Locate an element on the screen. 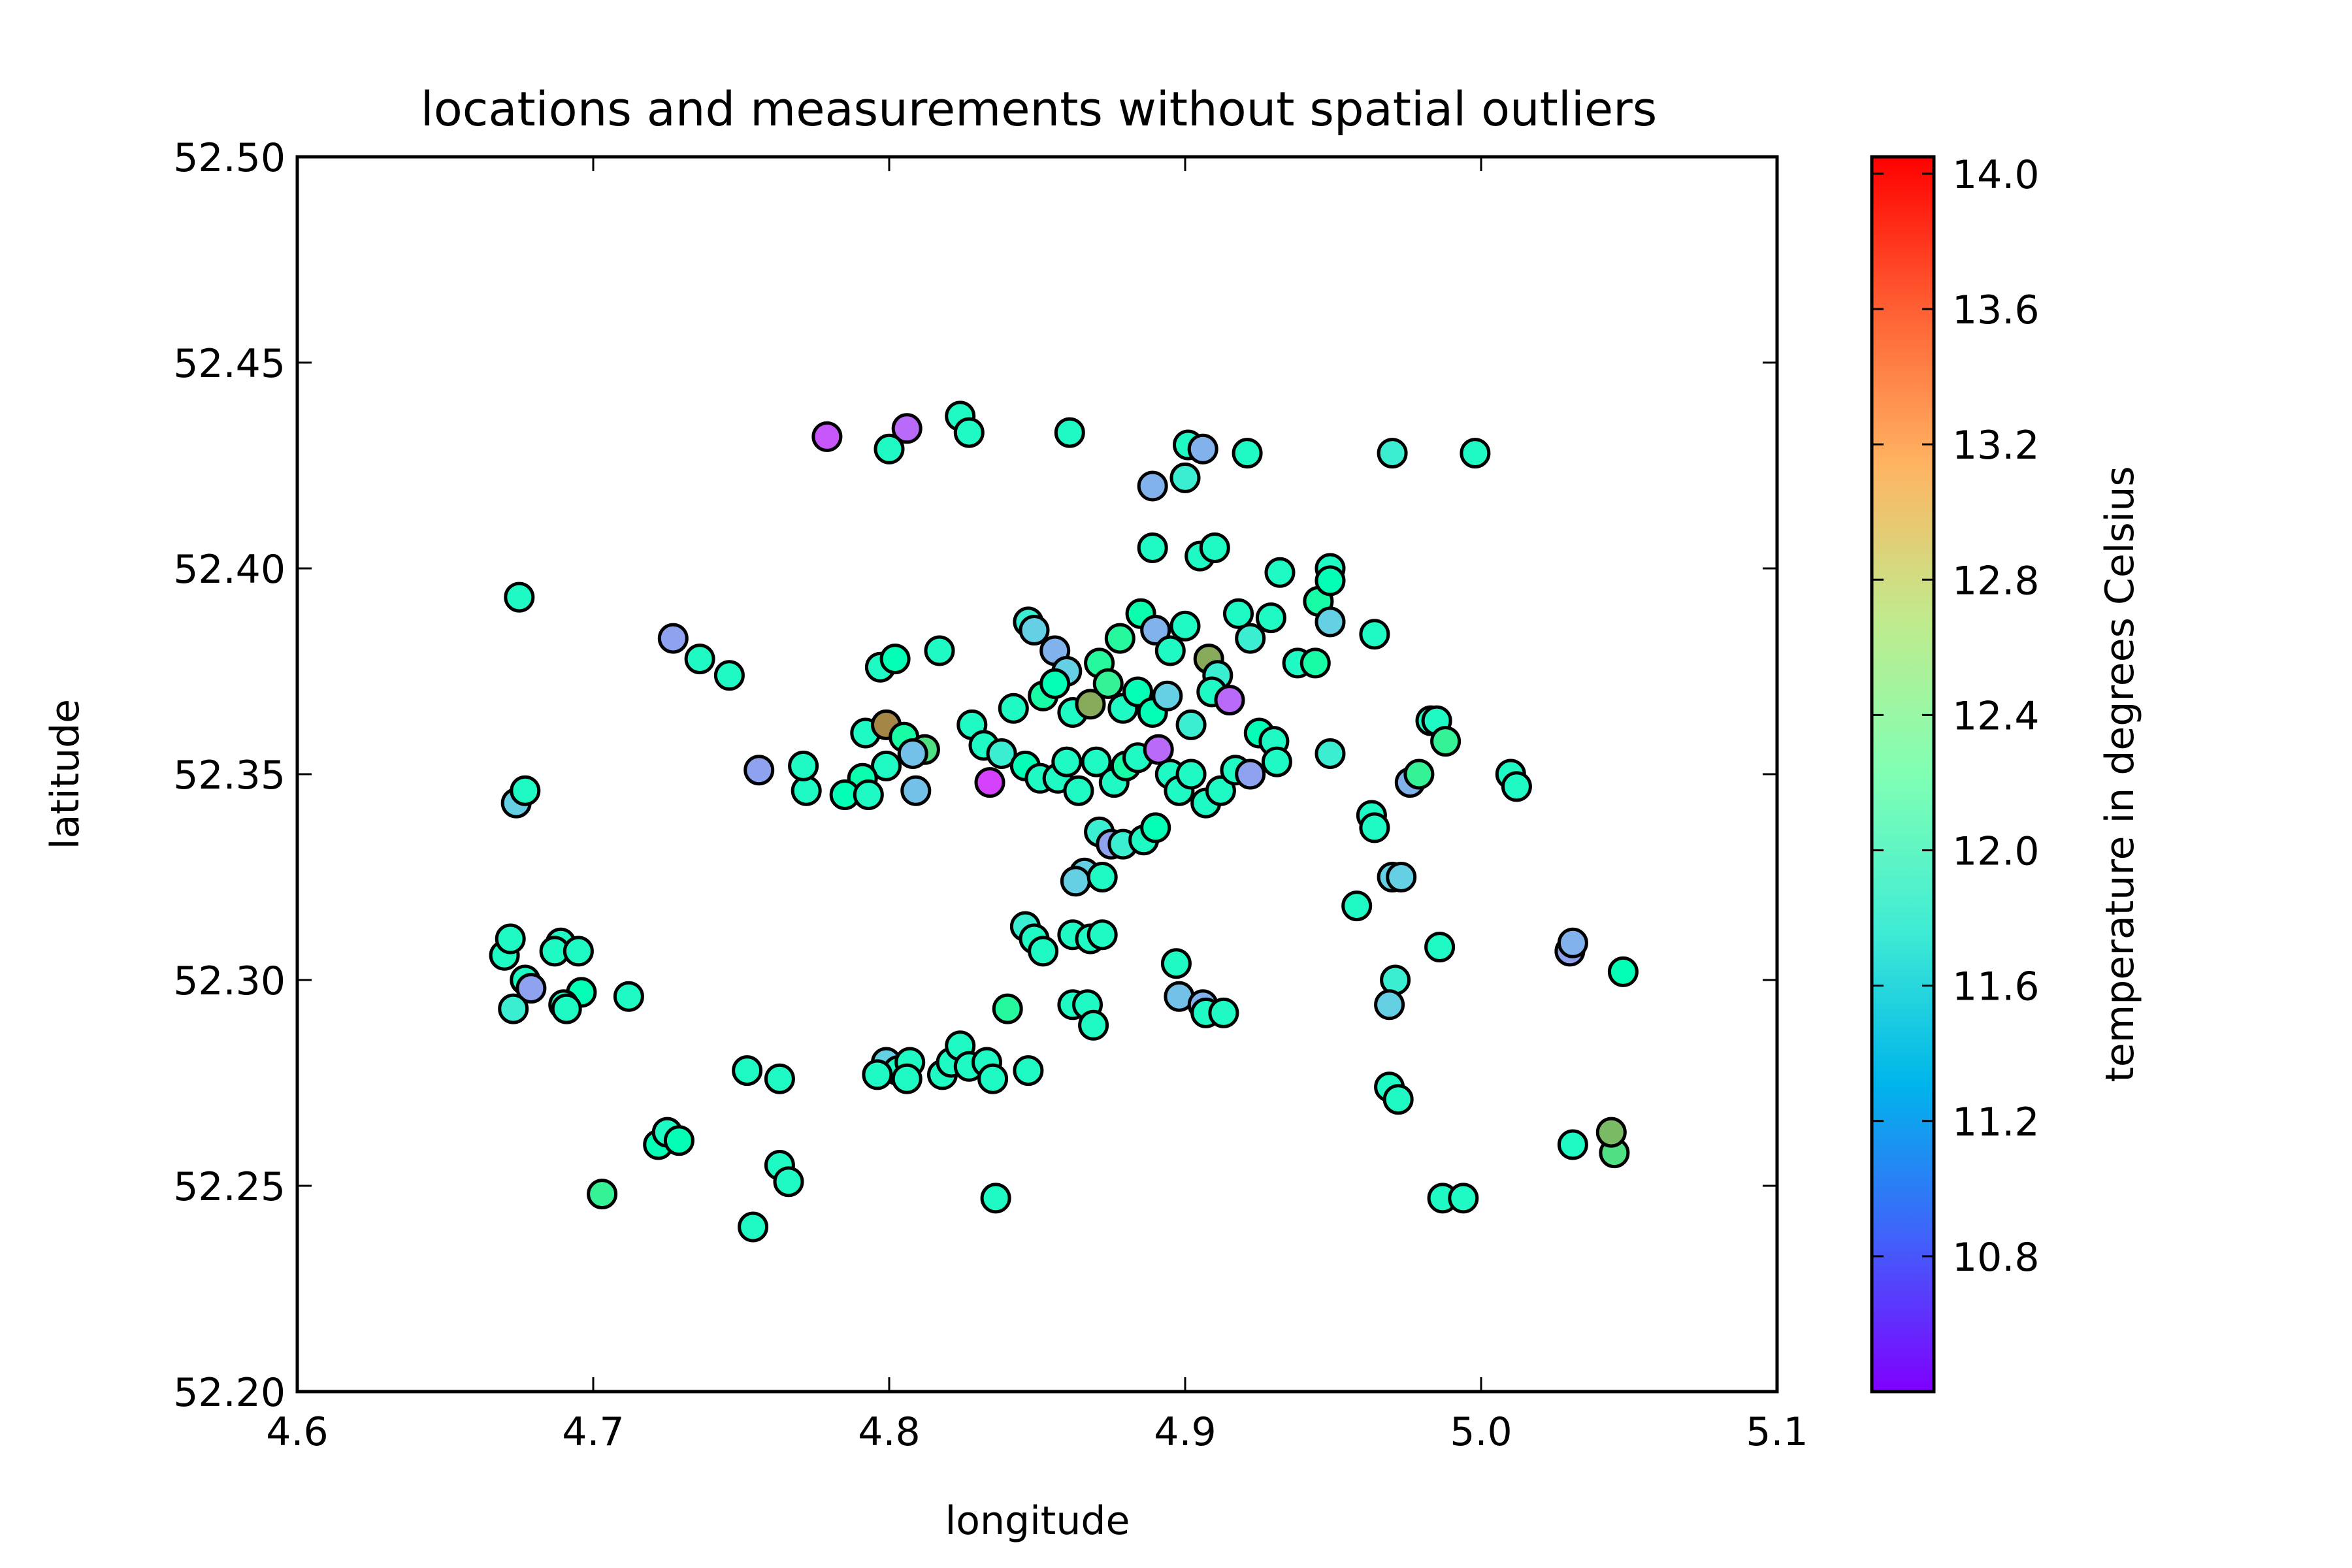 Image resolution: width=2352 pixels, height=1568 pixels. y-tick-label: 52.35 is located at coordinates (229, 775).